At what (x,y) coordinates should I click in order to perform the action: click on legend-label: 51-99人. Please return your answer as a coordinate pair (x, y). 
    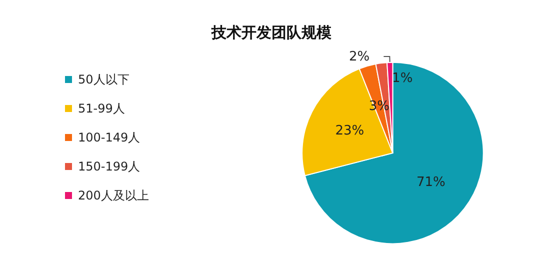
    Looking at the image, I should click on (101, 109).